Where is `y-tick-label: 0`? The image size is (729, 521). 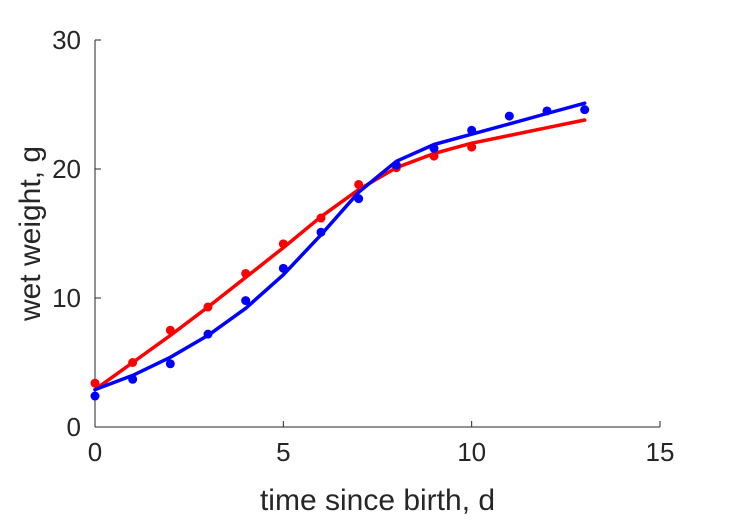 y-tick-label: 0 is located at coordinates (74, 427).